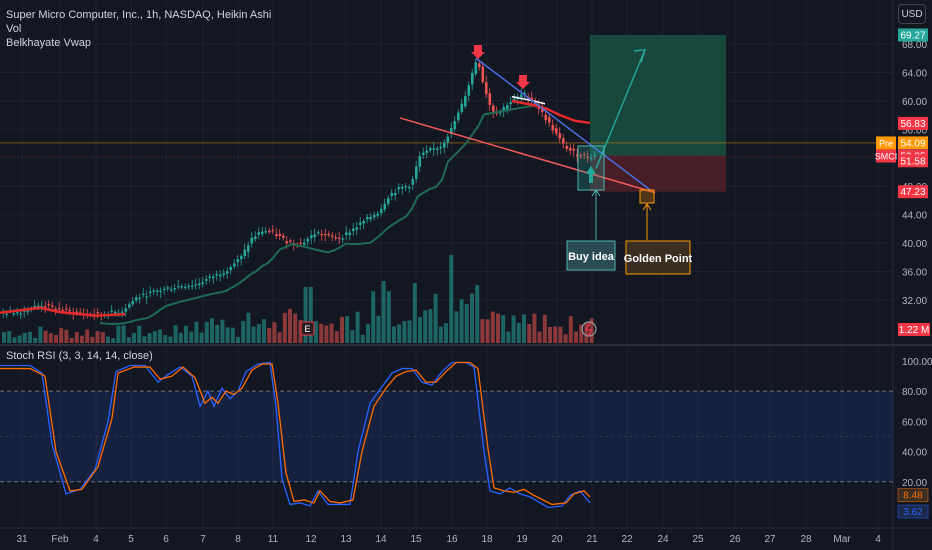 This screenshot has height=550, width=932. Describe the element at coordinates (79, 356) in the screenshot. I see `stoch-rsi-title: Stoch RSI (3, 3, 14, 14, close)` at that location.